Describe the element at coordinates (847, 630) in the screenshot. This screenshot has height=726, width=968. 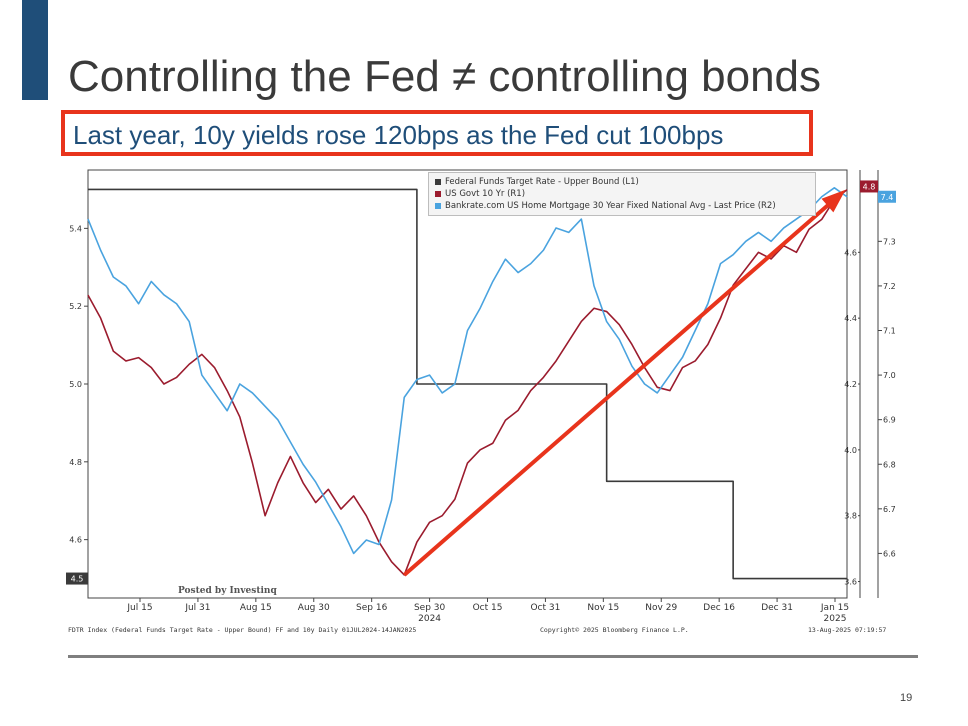
I see `chart-footer-timestamp: 13-Aug-2025 07:19:57` at that location.